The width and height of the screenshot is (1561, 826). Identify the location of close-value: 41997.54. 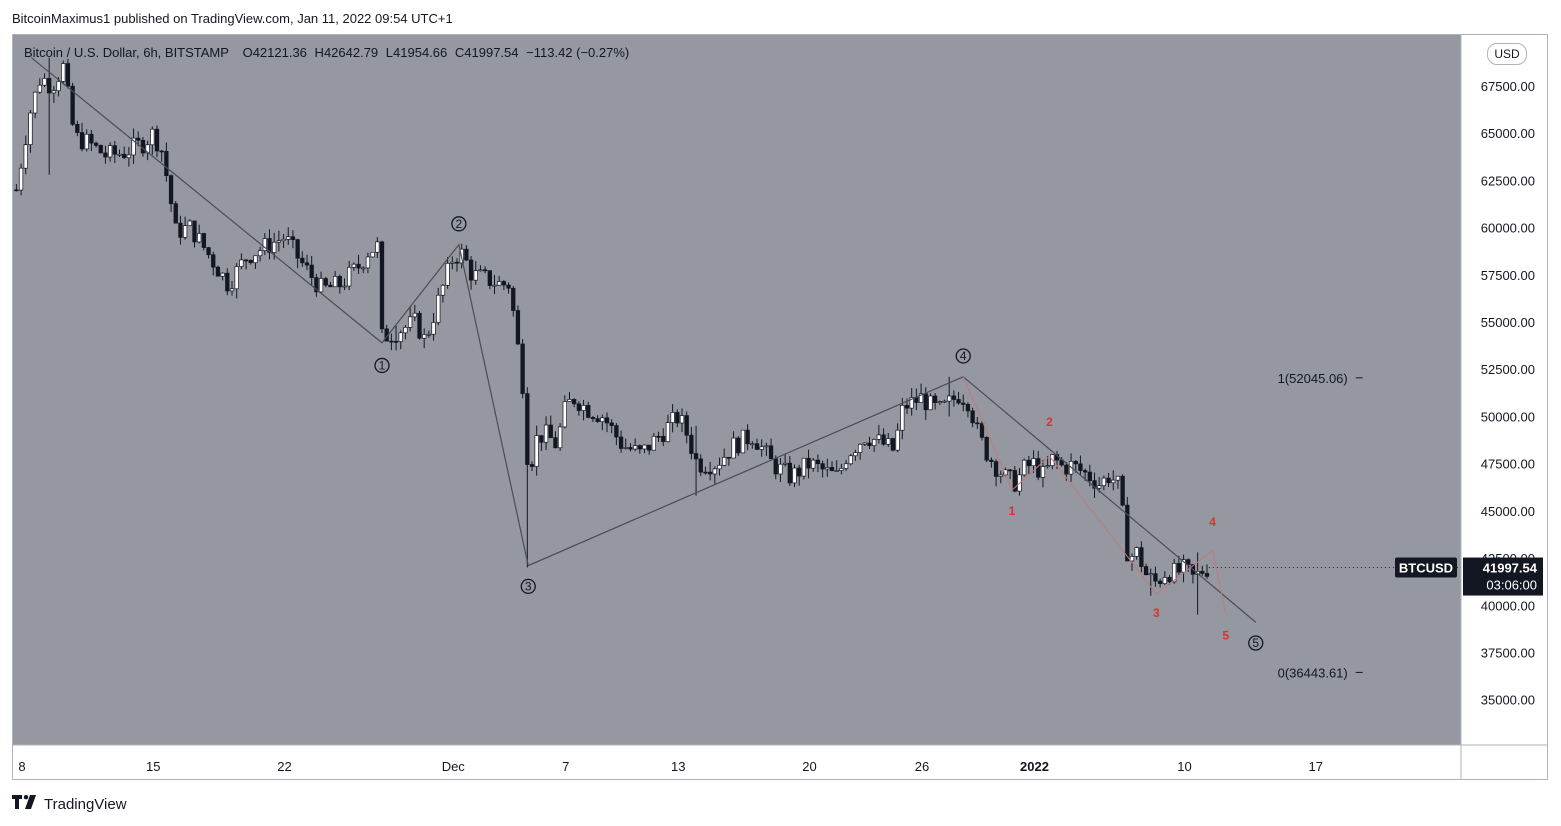
(491, 52).